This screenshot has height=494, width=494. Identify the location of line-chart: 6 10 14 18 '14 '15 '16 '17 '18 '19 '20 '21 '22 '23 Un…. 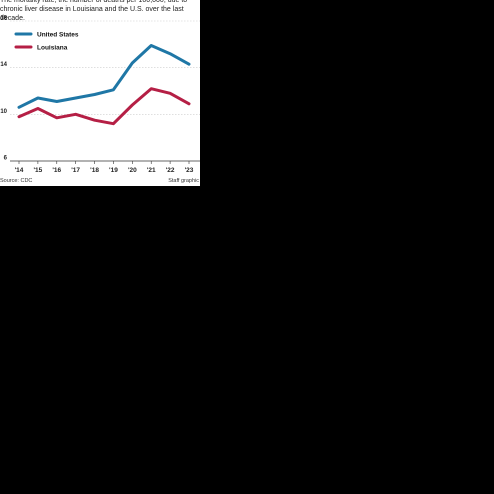
(100, 95).